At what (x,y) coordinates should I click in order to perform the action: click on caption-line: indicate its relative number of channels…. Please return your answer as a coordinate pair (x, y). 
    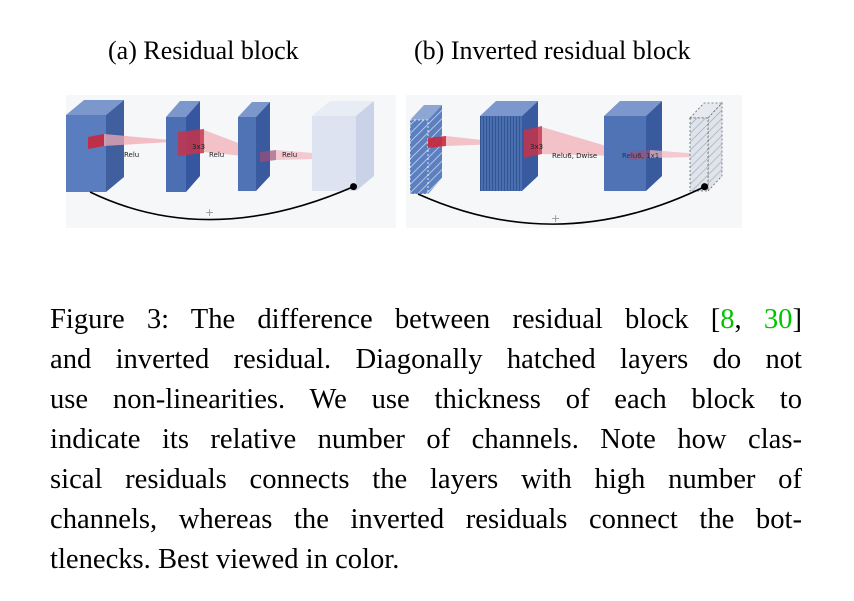
    Looking at the image, I should click on (426, 440).